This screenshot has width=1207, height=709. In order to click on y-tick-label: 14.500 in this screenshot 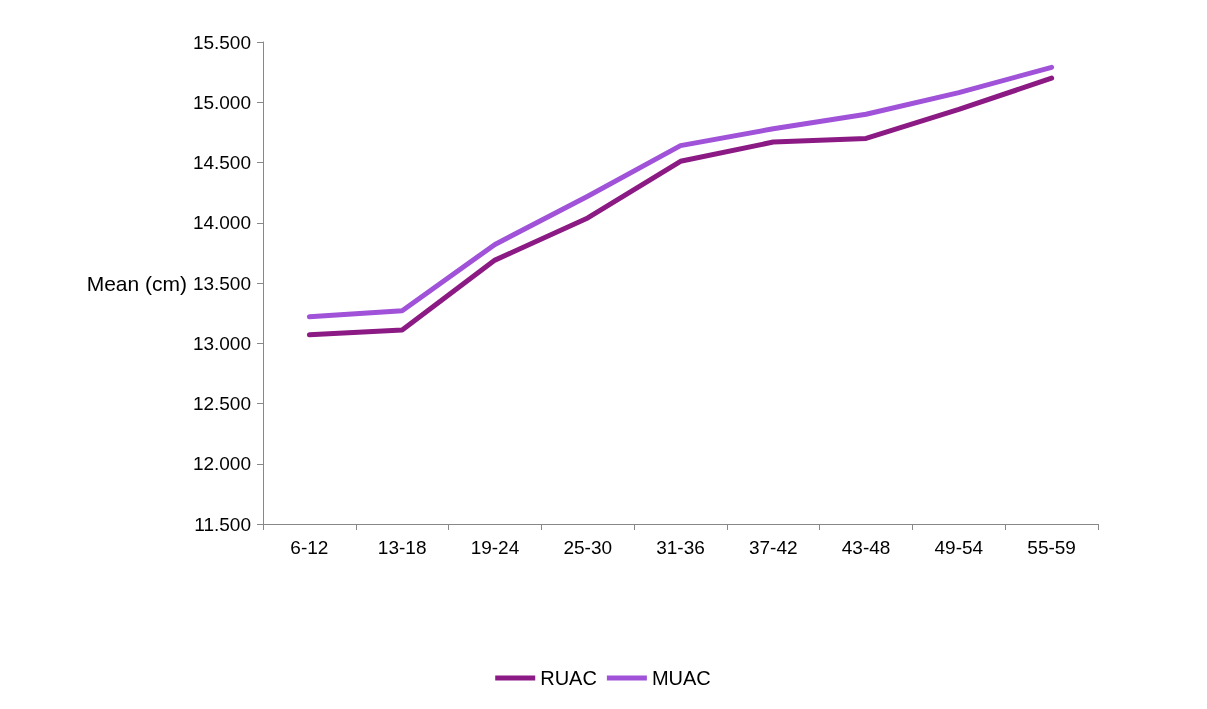, I will do `click(221, 162)`.